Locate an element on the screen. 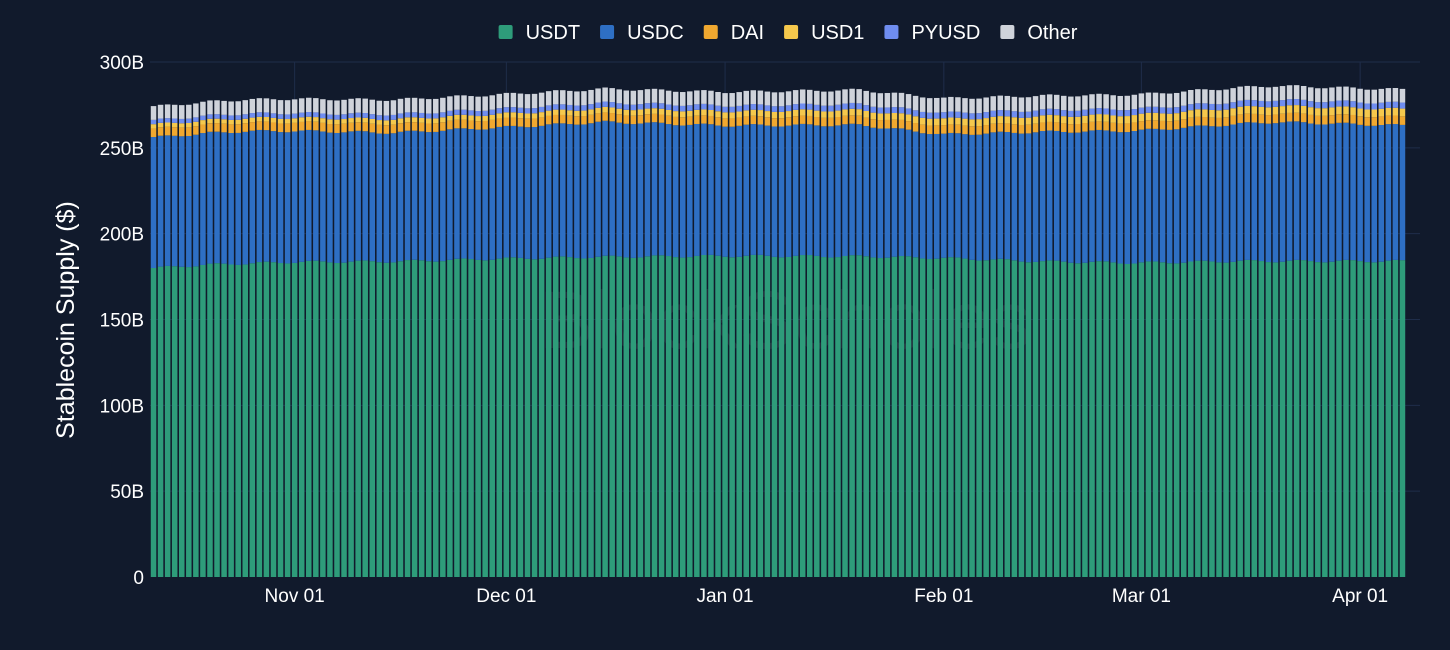 Image resolution: width=1450 pixels, height=650 pixels. legend-swatch is located at coordinates (1007, 32).